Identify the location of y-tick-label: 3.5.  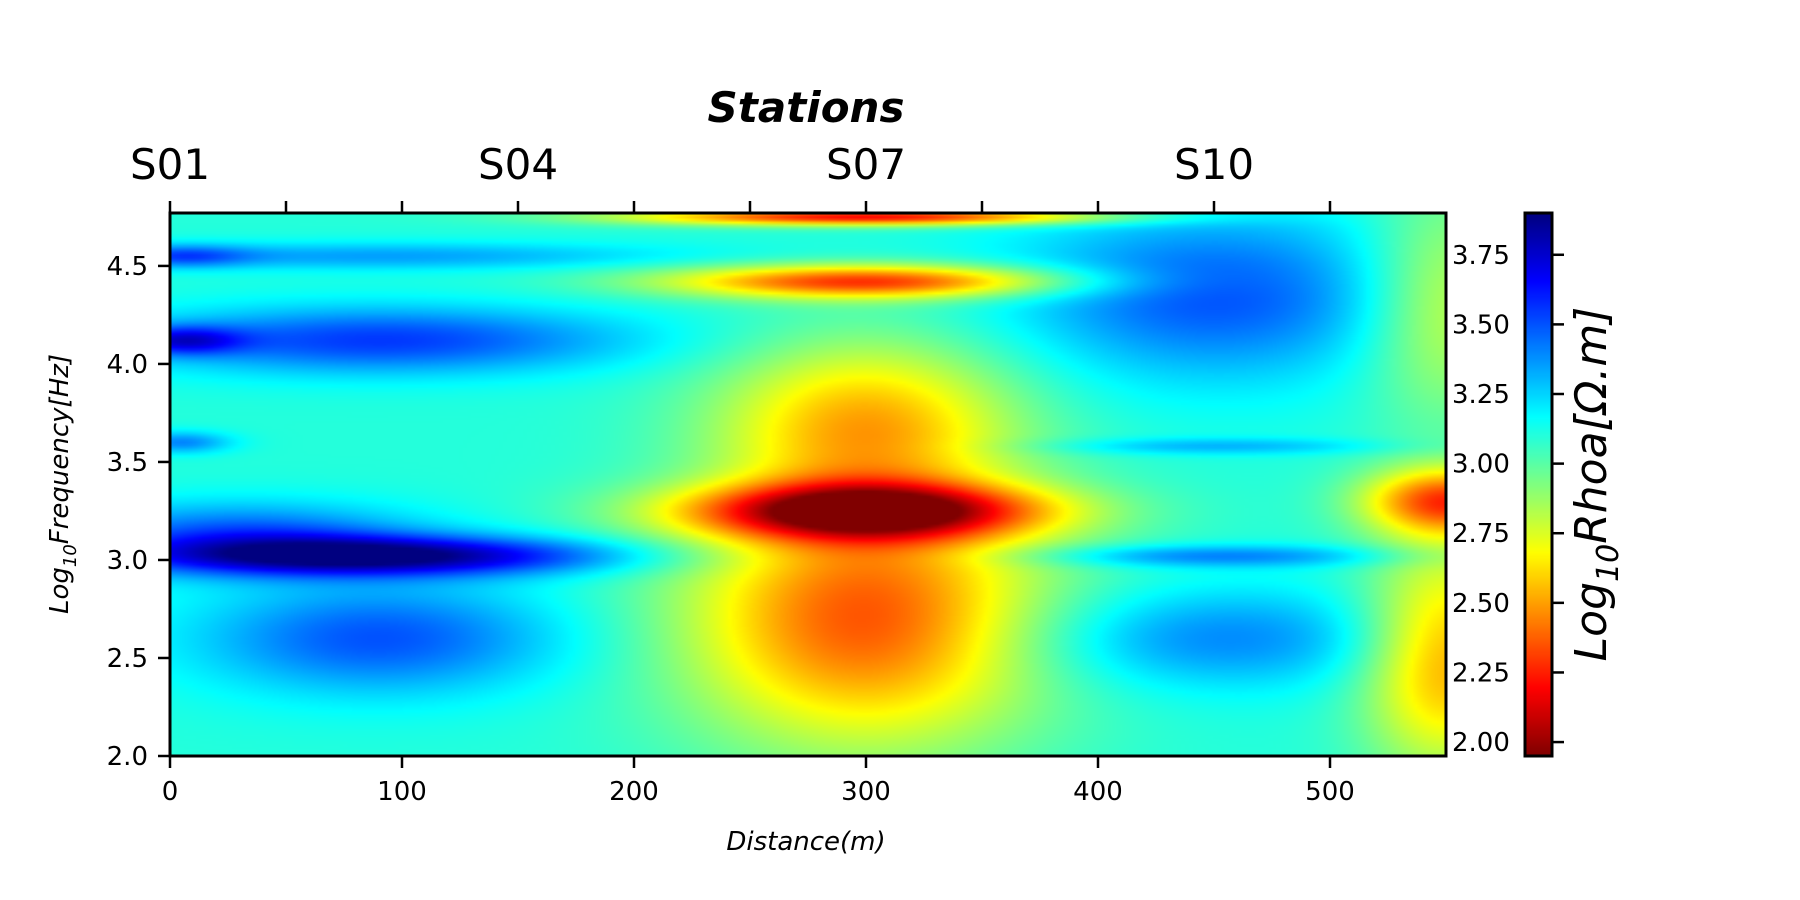
(127, 463).